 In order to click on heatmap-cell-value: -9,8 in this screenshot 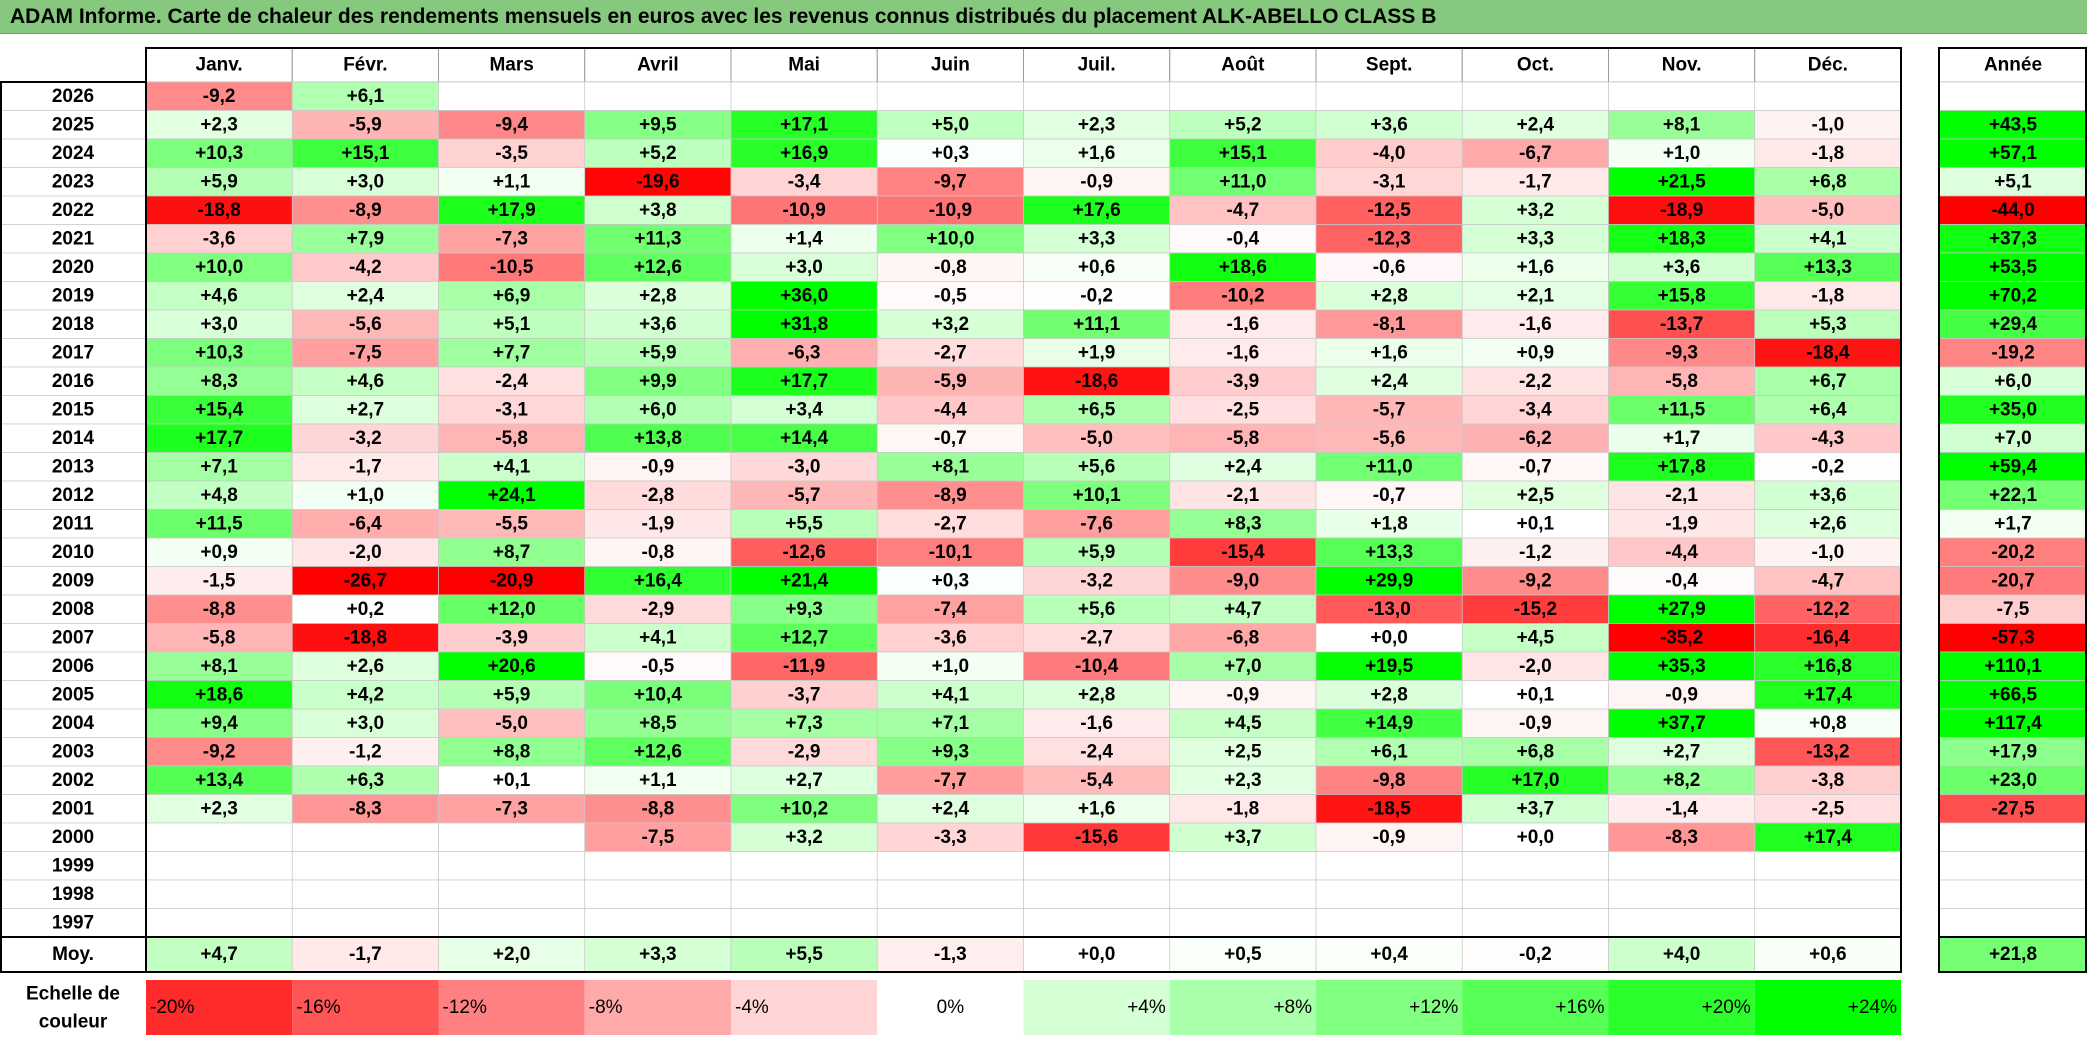, I will do `click(1389, 780)`.